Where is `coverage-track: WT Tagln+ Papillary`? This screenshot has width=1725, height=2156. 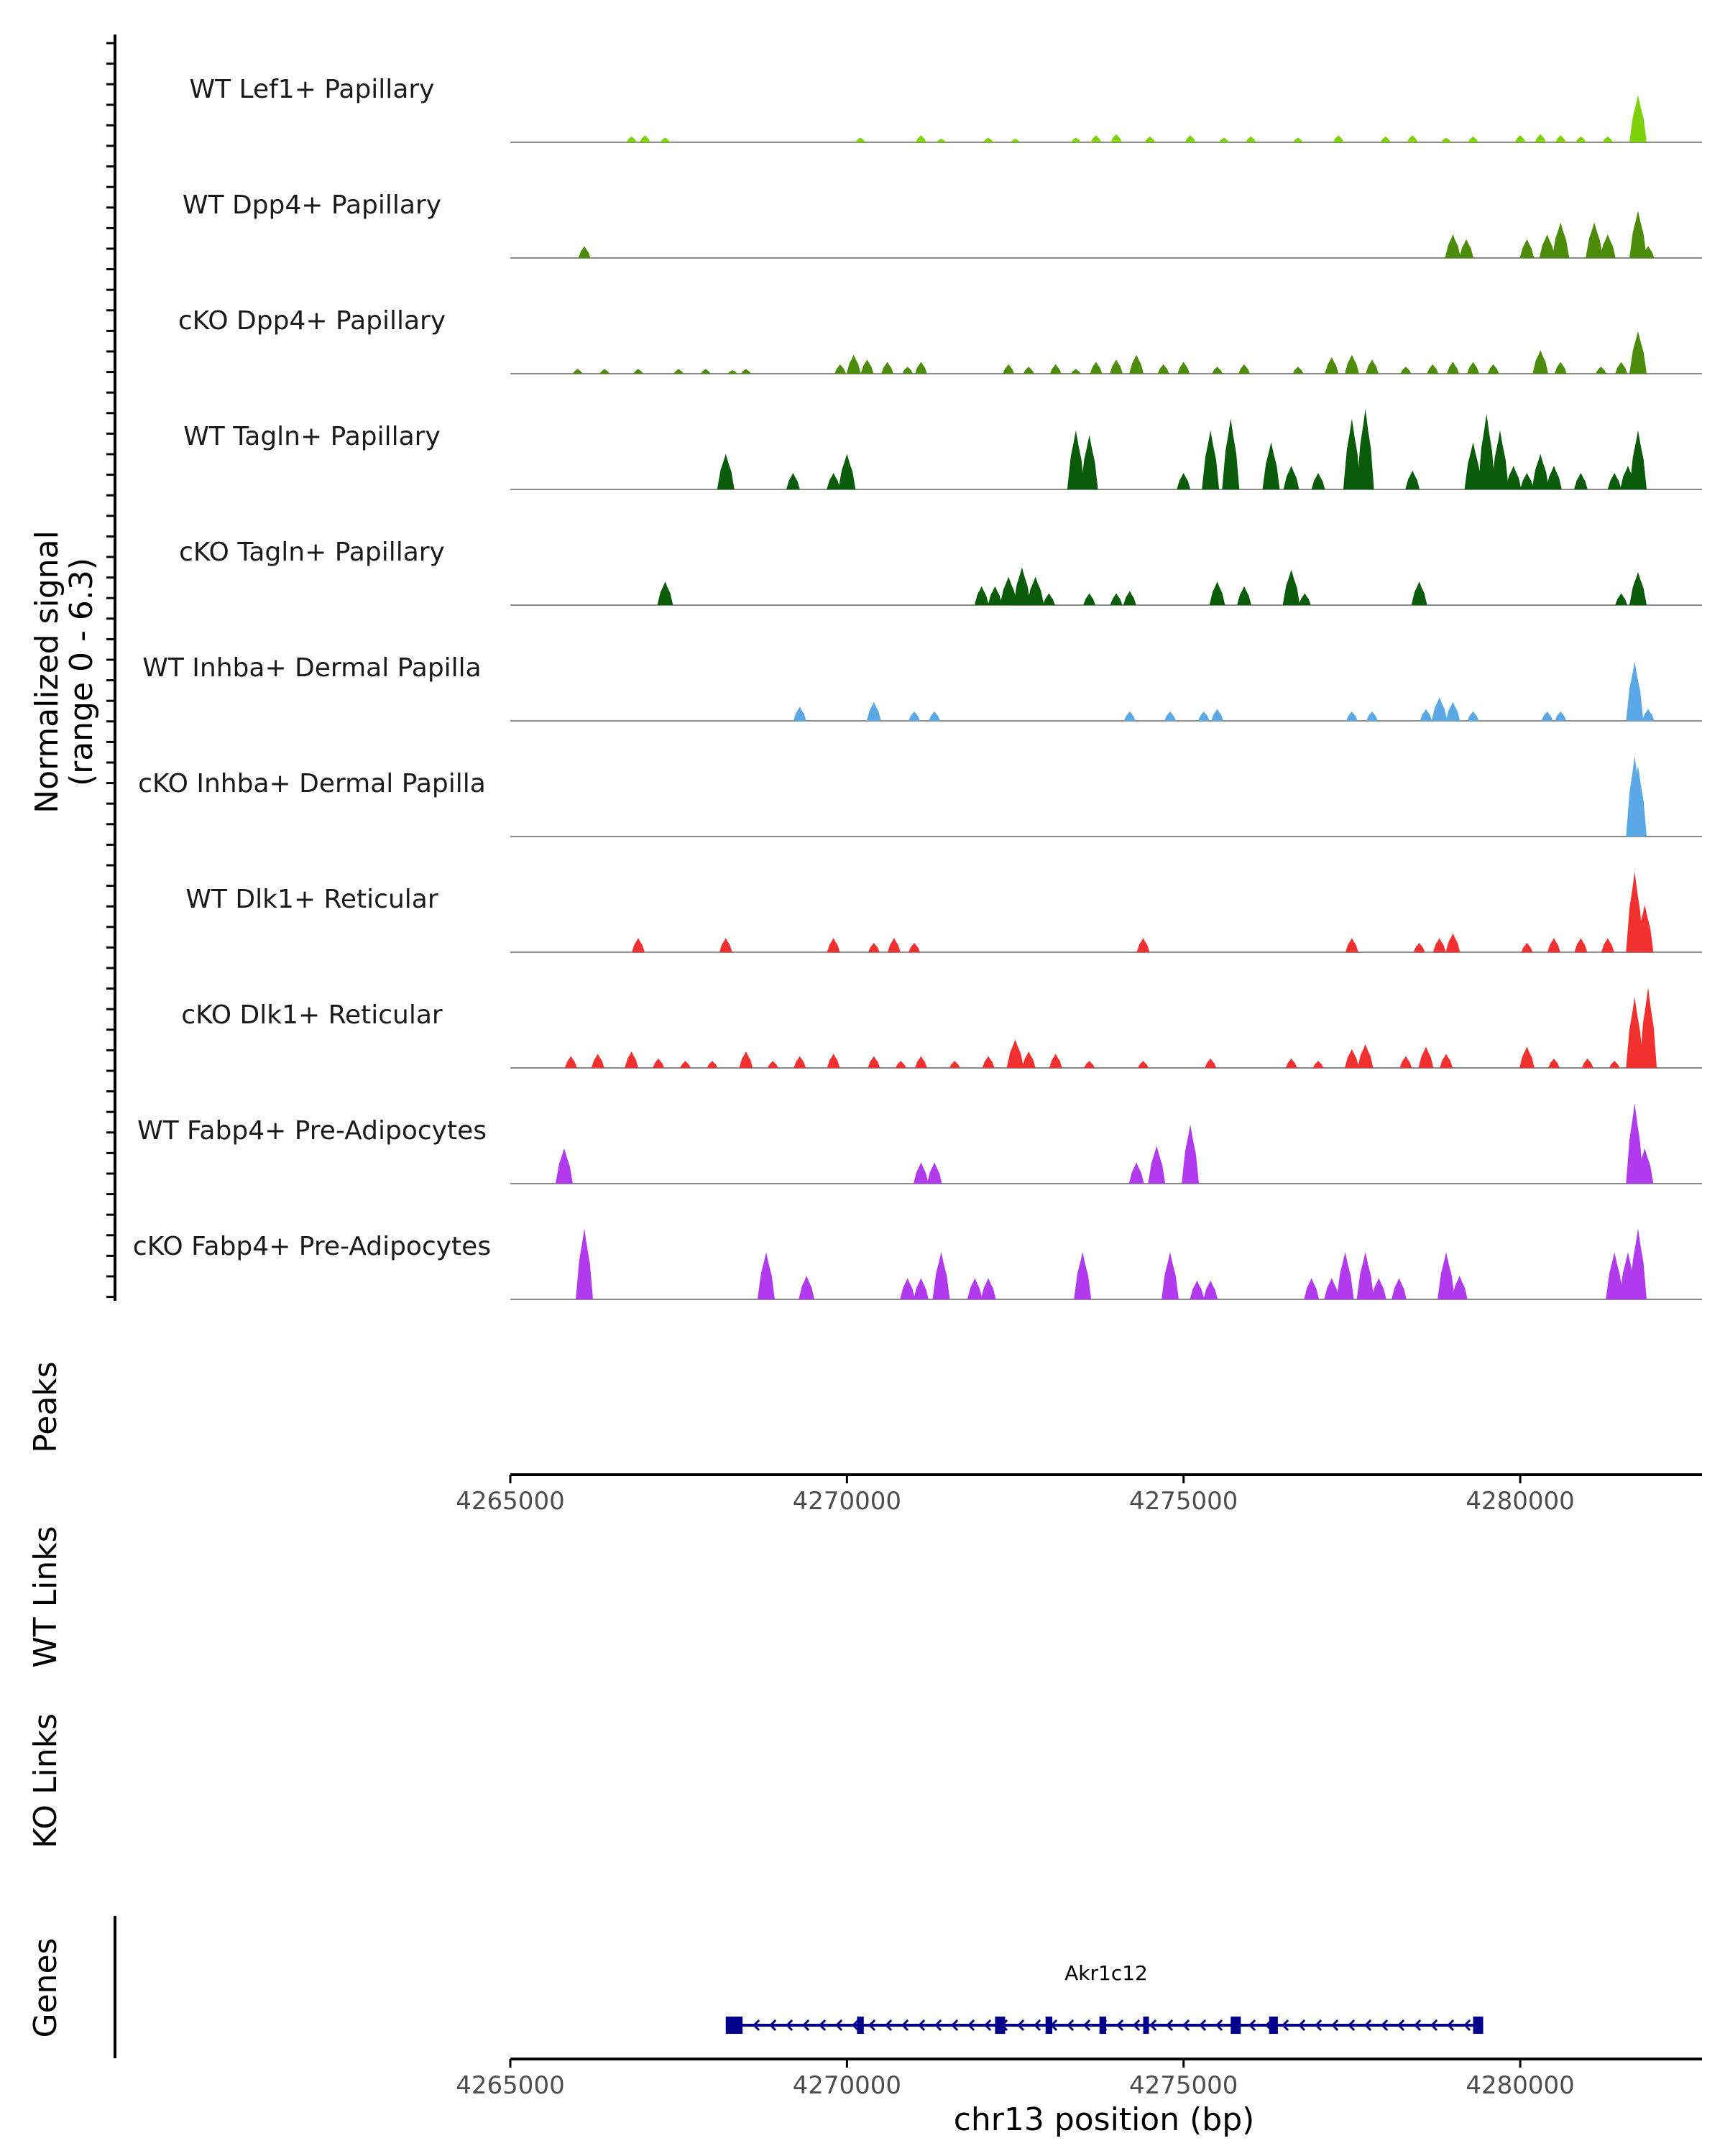
coverage-track: WT Tagln+ Papillary is located at coordinates (942, 449).